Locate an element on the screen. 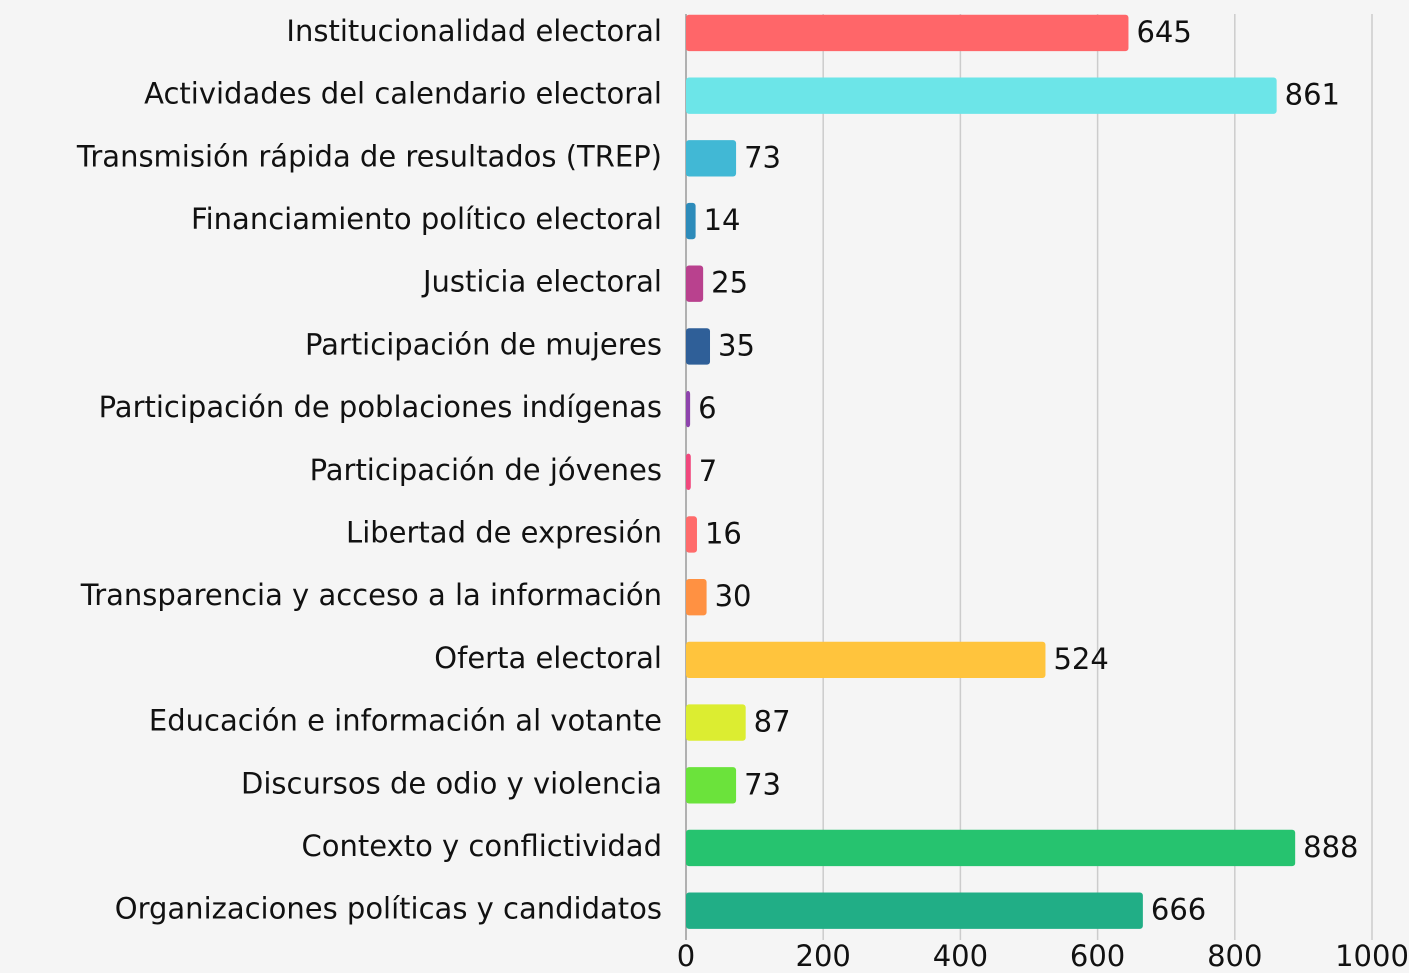 This screenshot has height=973, width=1409. y-tick-label: Libertad de expresión is located at coordinates (504, 532).